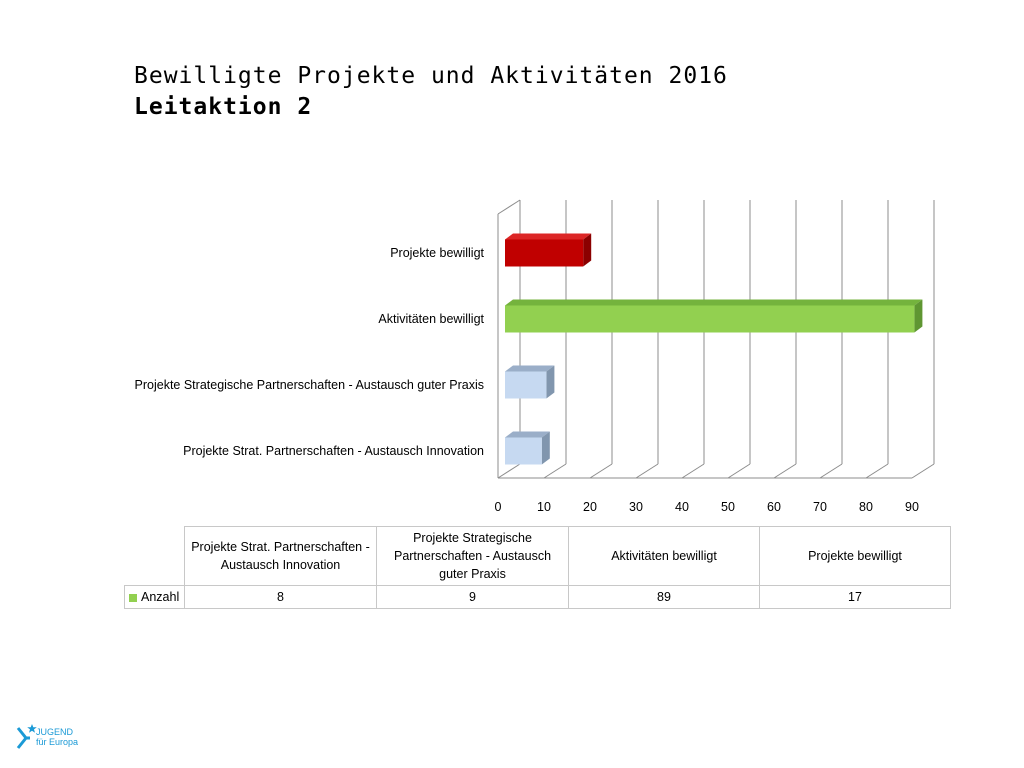 Image resolution: width=1024 pixels, height=768 pixels. I want to click on x-tick-label: 70, so click(820, 507).